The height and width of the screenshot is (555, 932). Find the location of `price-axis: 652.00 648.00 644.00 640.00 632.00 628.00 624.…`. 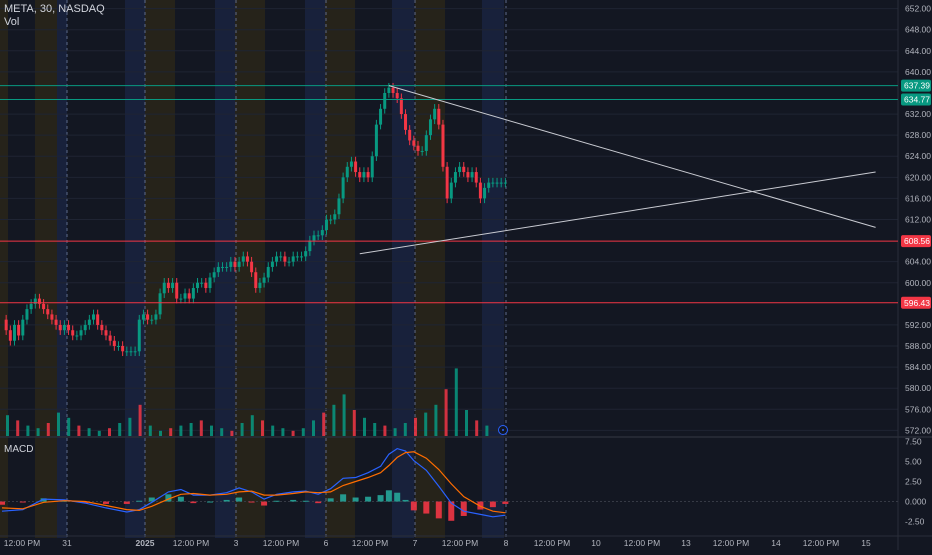

price-axis: 652.00 648.00 644.00 640.00 632.00 628.00 624.… is located at coordinates (916, 265).